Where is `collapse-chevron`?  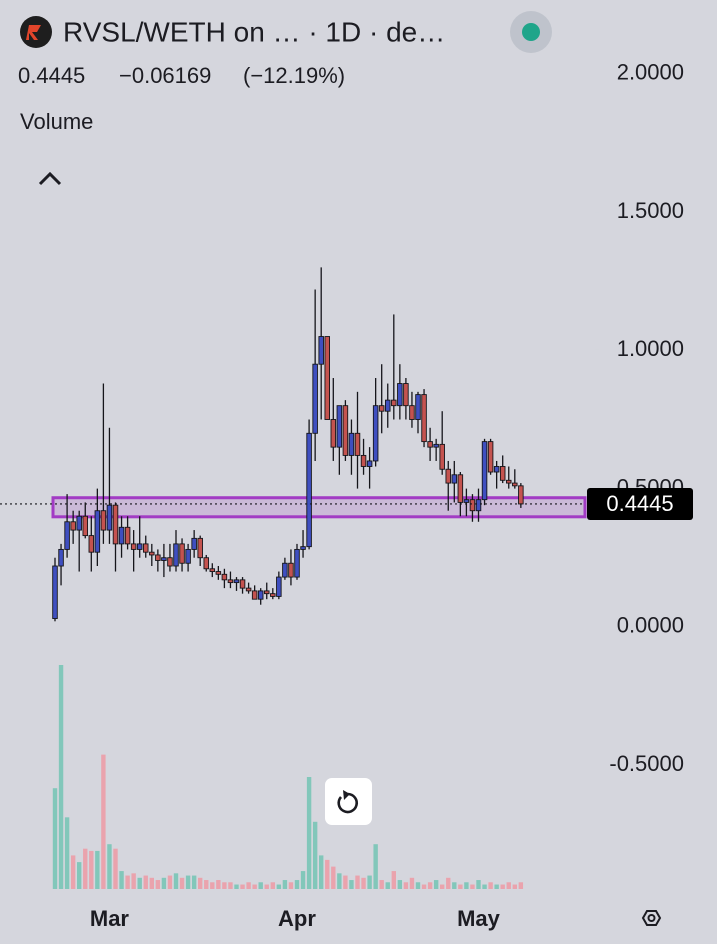 collapse-chevron is located at coordinates (50, 178).